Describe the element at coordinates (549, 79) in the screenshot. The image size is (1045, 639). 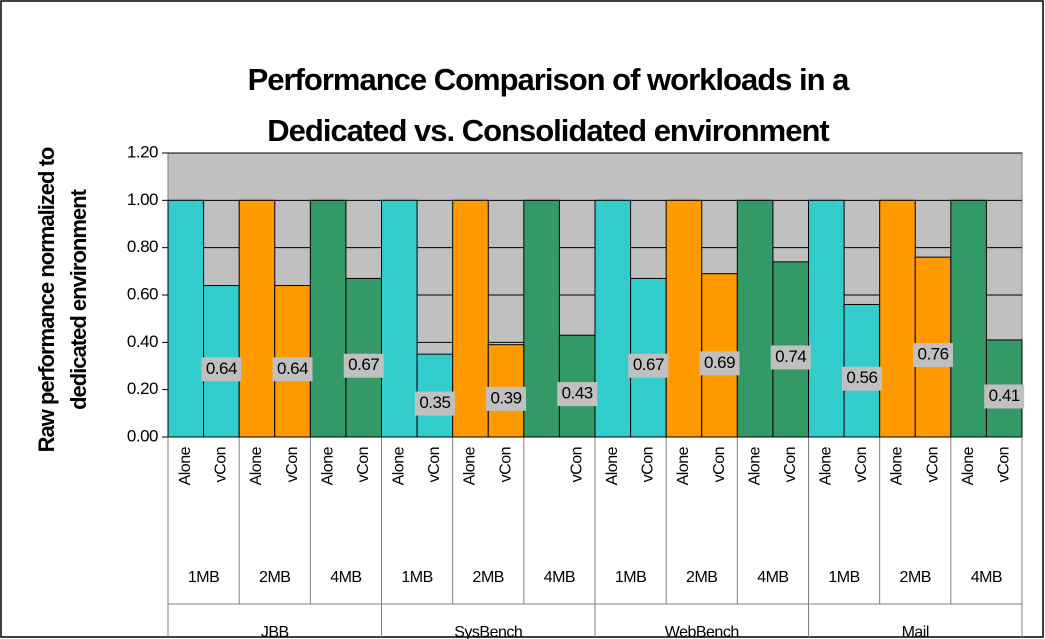
I see `chart-title: Performance Comparison of workloads in a` at that location.